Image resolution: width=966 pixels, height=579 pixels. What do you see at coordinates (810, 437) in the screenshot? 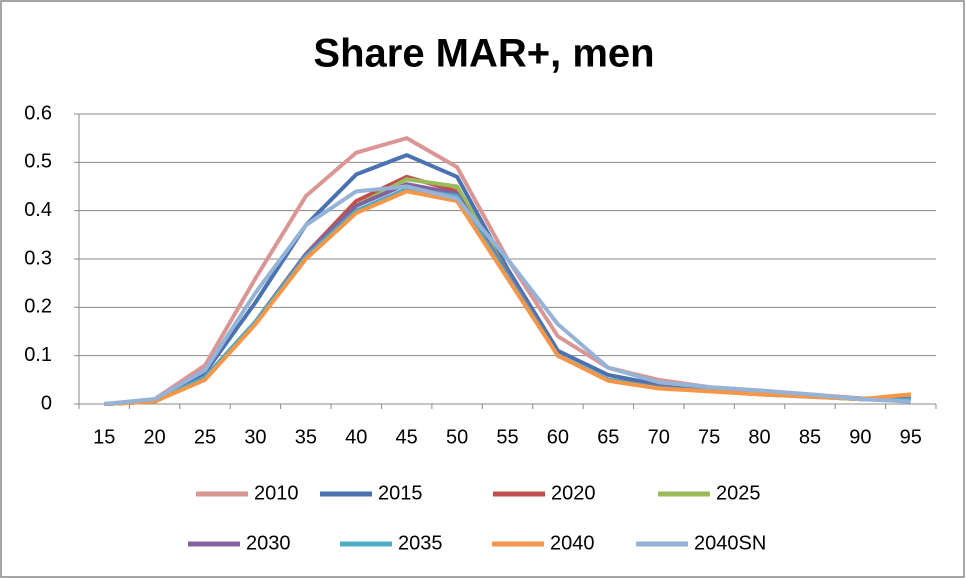
I see `x-tick-label: 85` at bounding box center [810, 437].